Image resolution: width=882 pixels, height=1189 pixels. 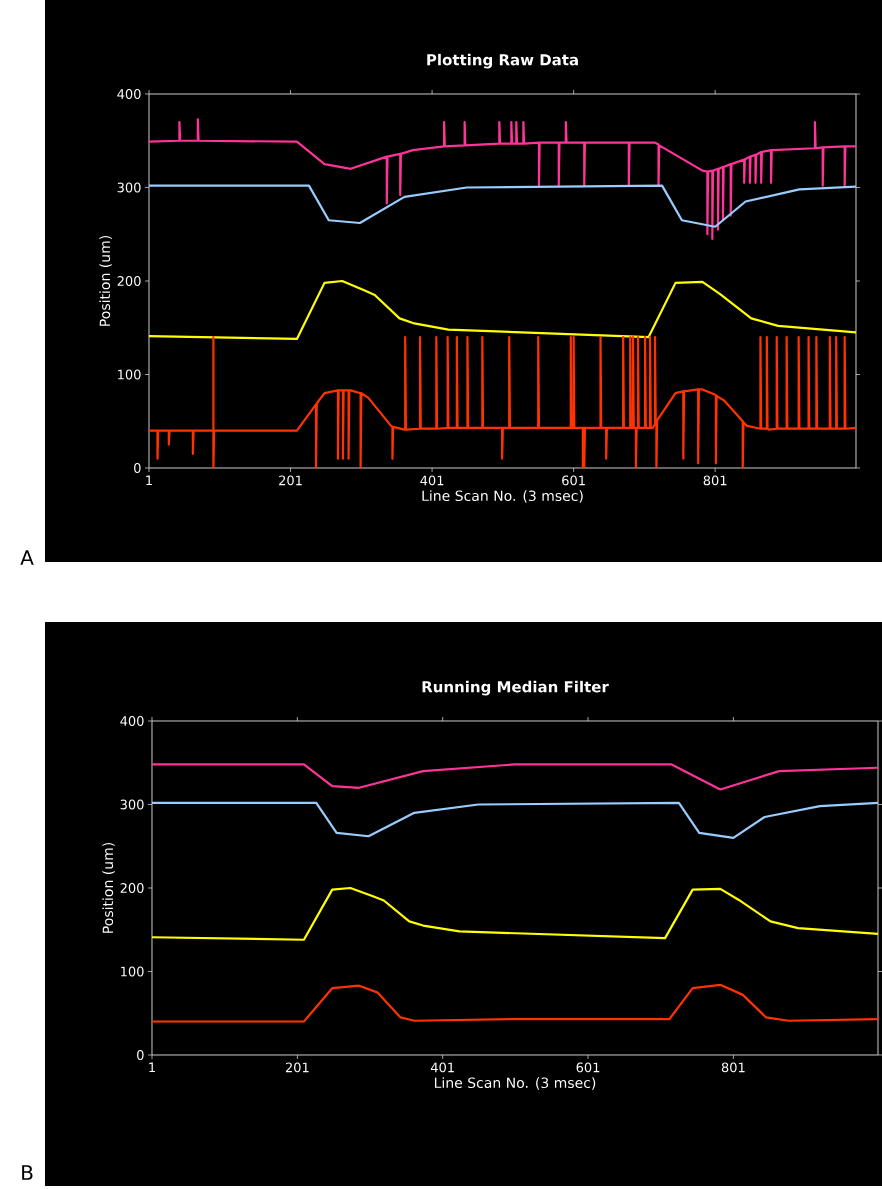 I want to click on chart-title: Plotting Raw Data, so click(x=502, y=61).